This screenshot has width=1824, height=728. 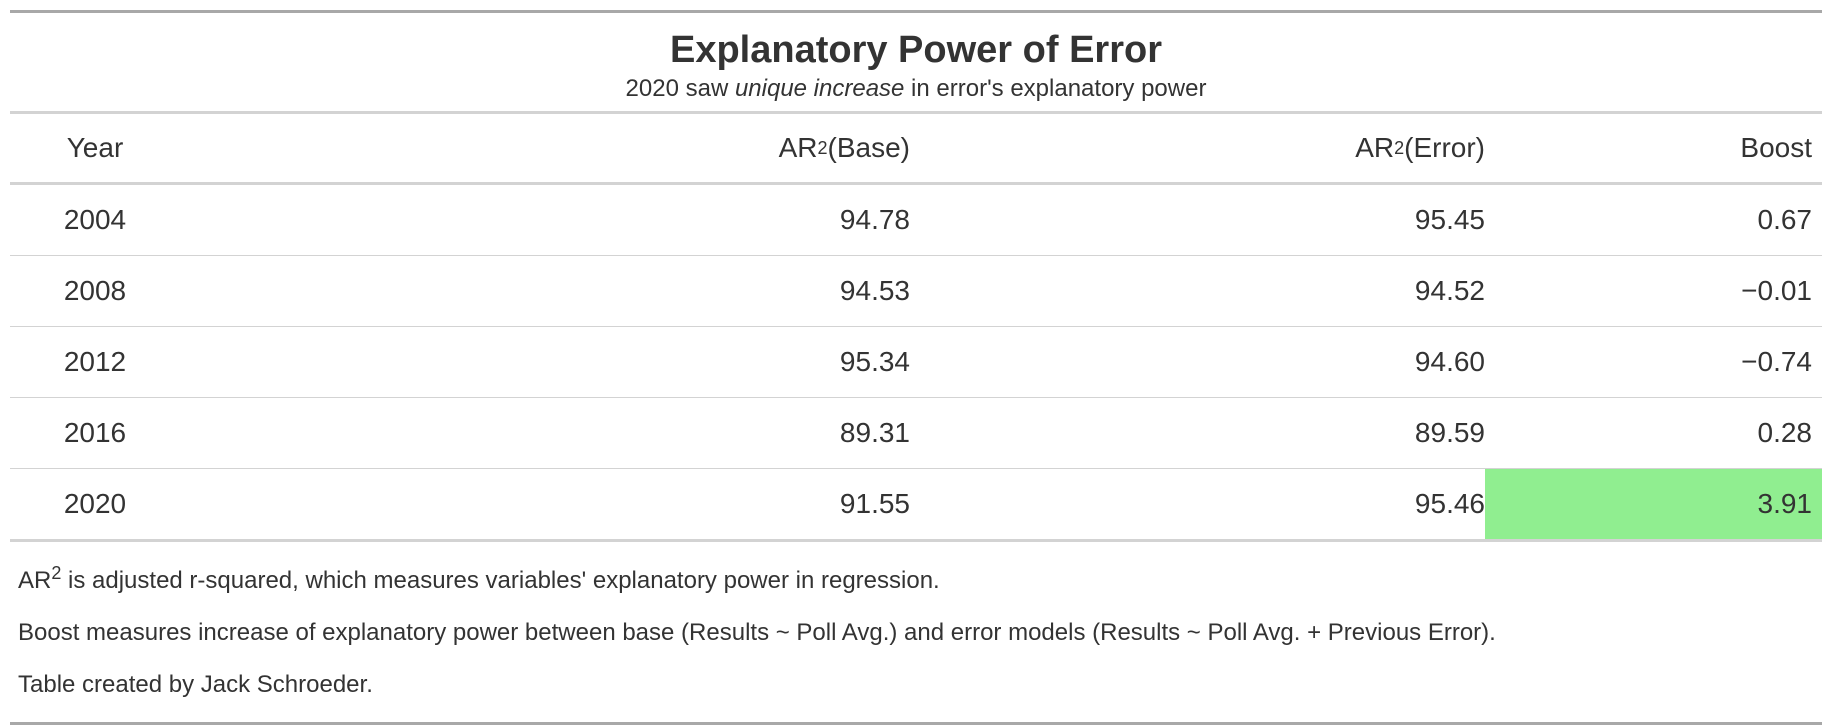 What do you see at coordinates (916, 112) in the screenshot?
I see `header-top-rule` at bounding box center [916, 112].